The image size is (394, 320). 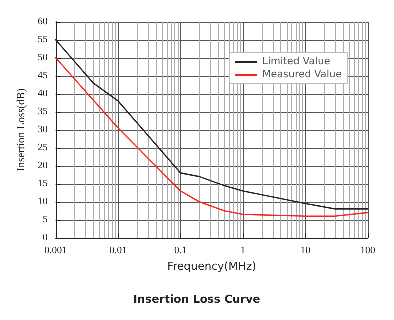 What do you see at coordinates (180, 251) in the screenshot?
I see `x-tick-label: 0.1` at bounding box center [180, 251].